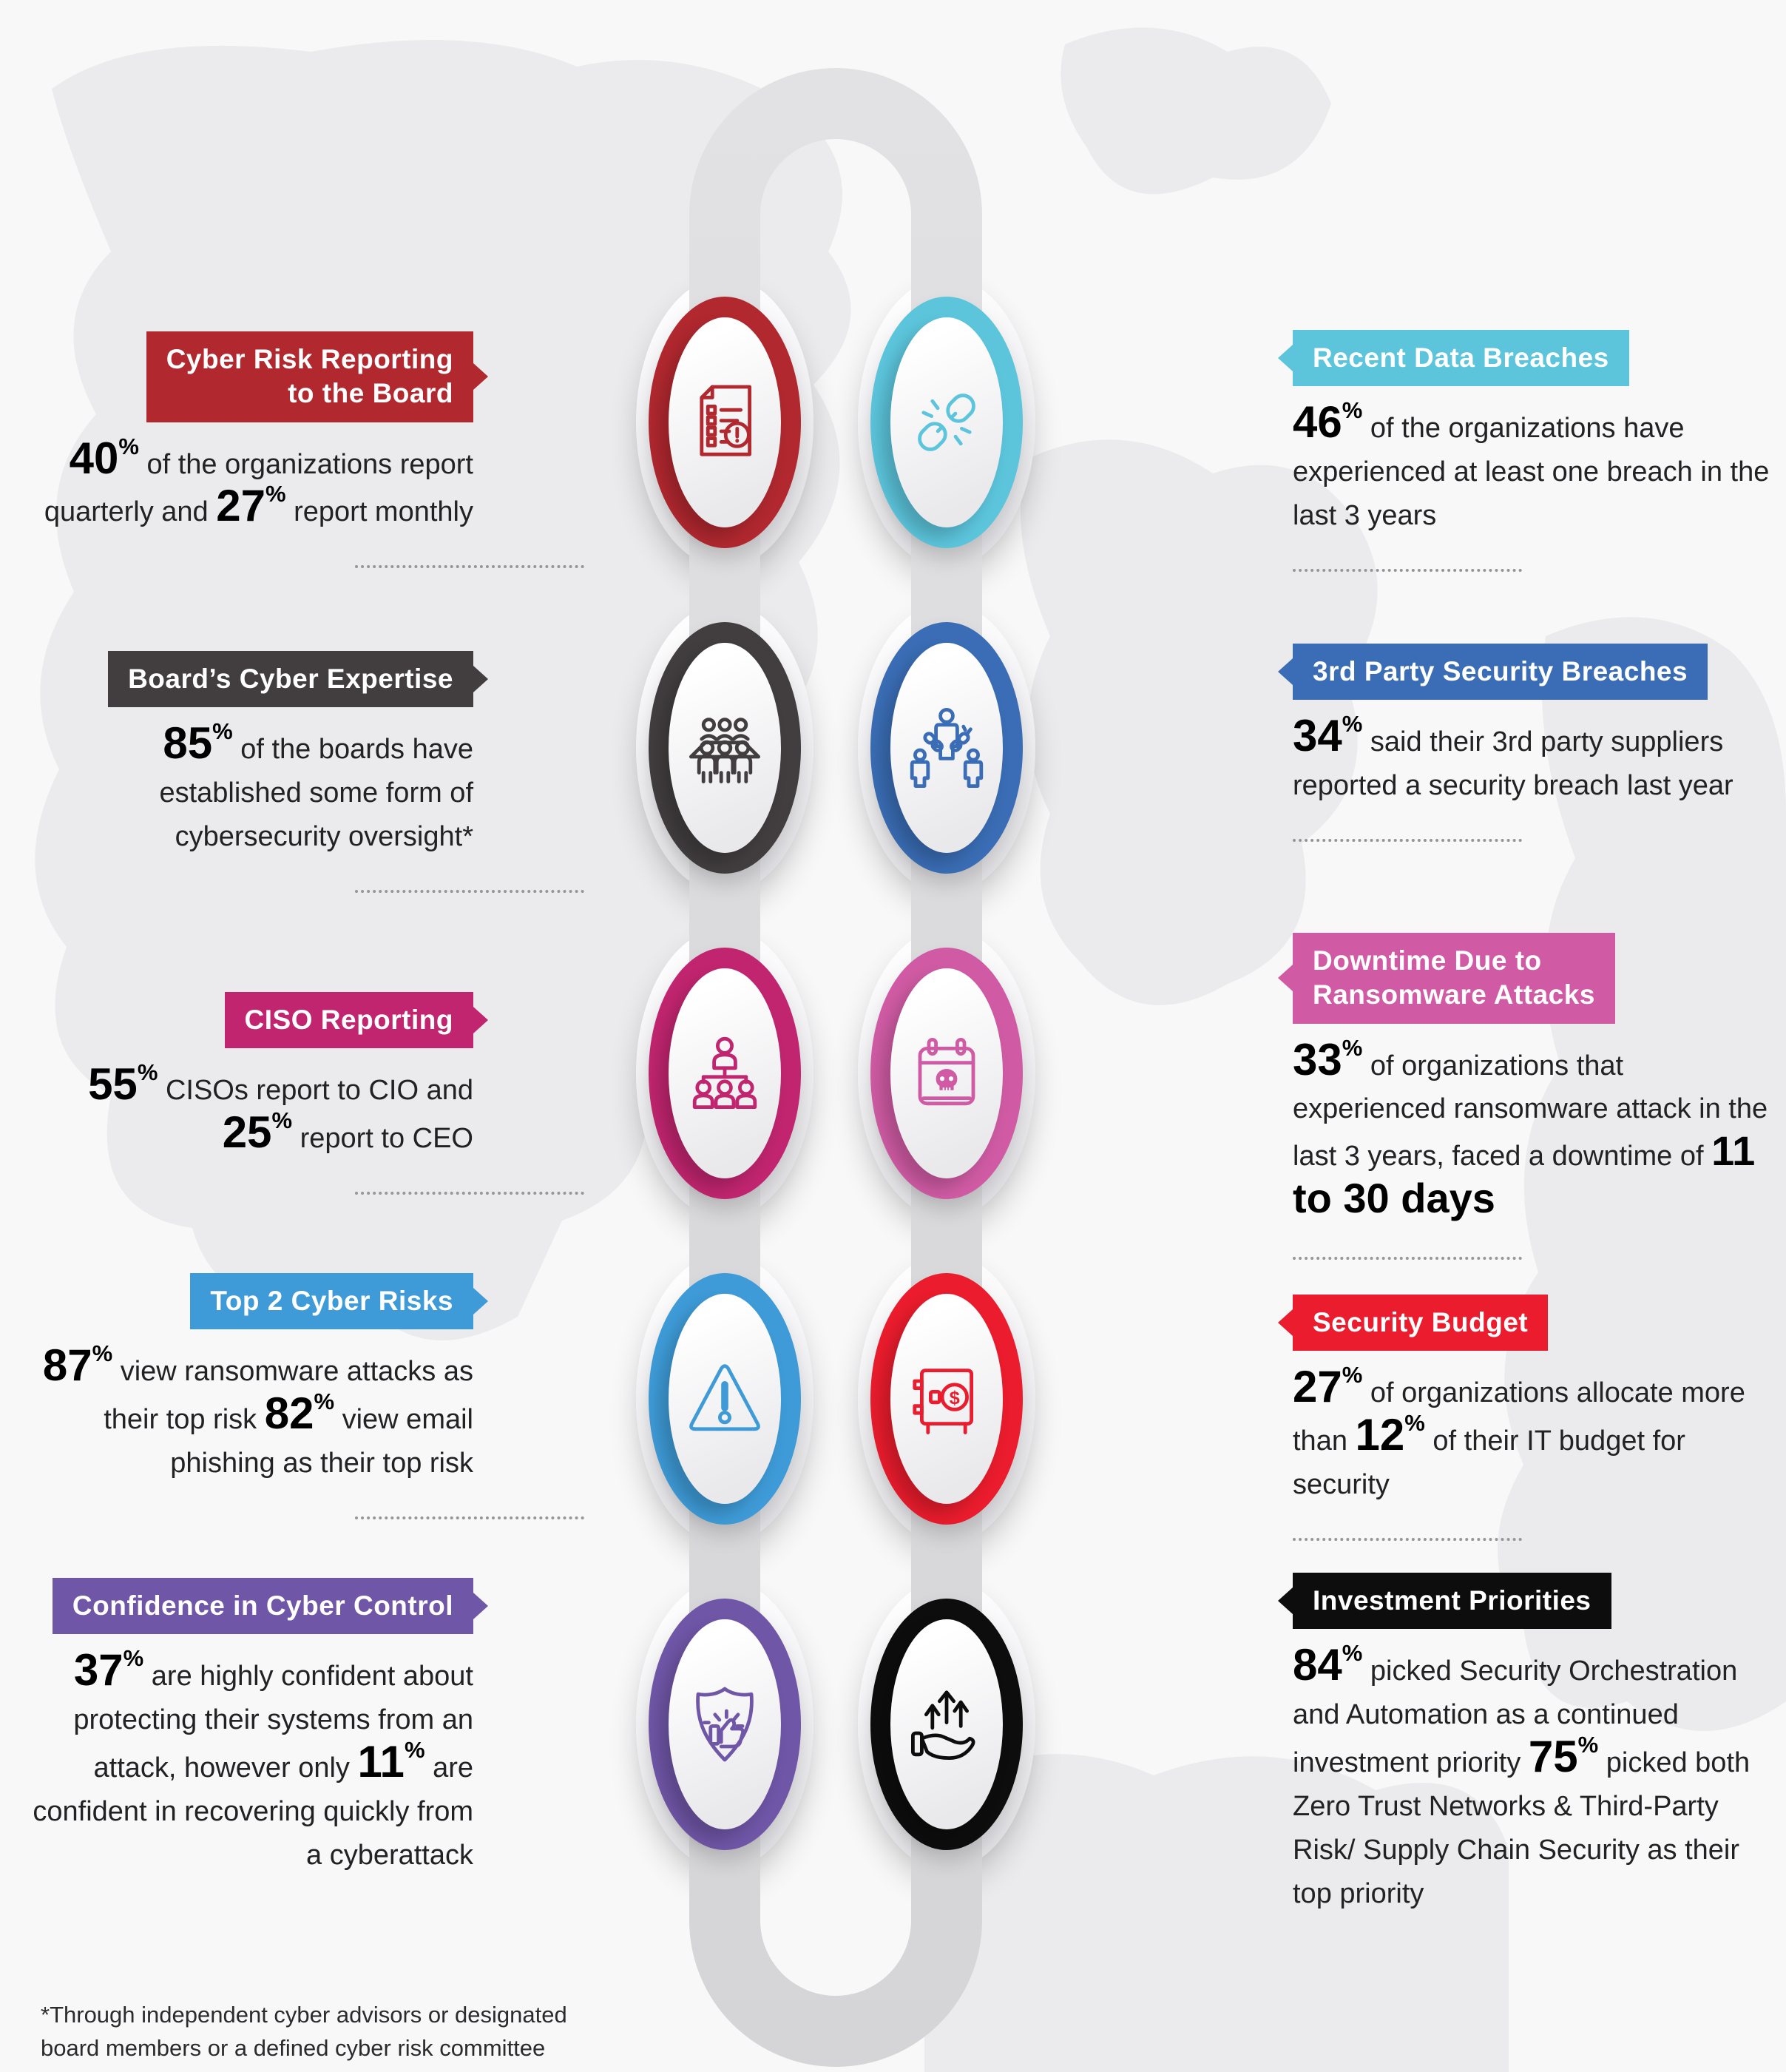 The height and width of the screenshot is (2072, 1786). I want to click on warning-triangle-icon, so click(724, 1397).